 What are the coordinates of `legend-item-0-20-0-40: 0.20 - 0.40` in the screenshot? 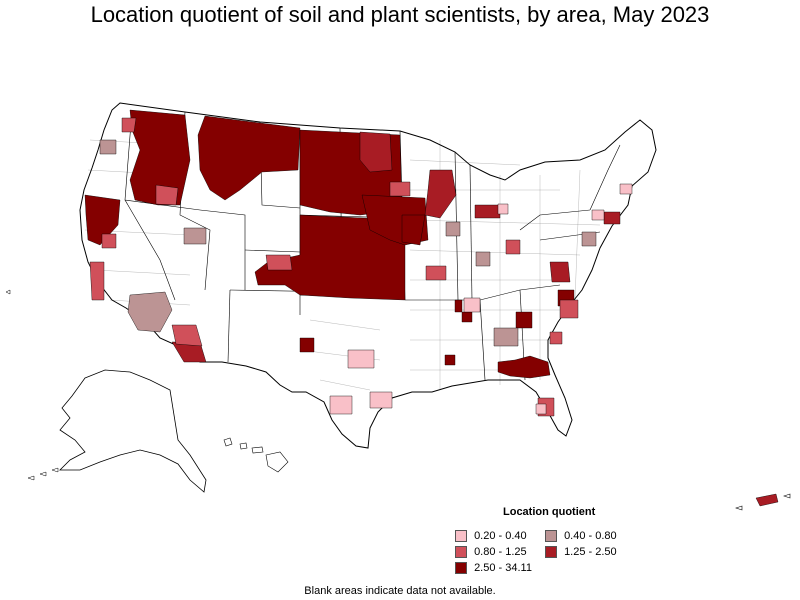 It's located at (491, 536).